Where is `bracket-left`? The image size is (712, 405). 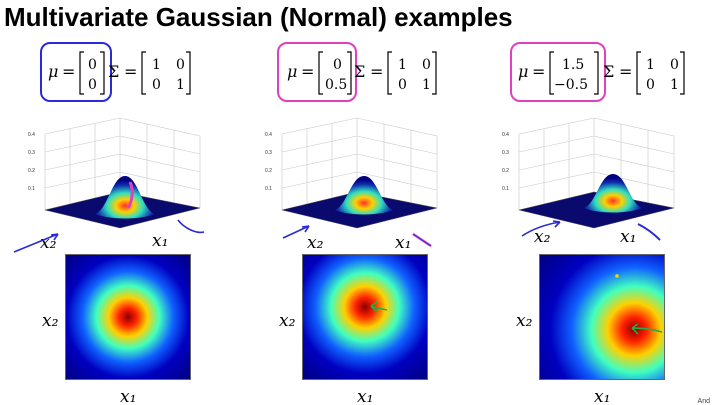 bracket-left is located at coordinates (81, 73).